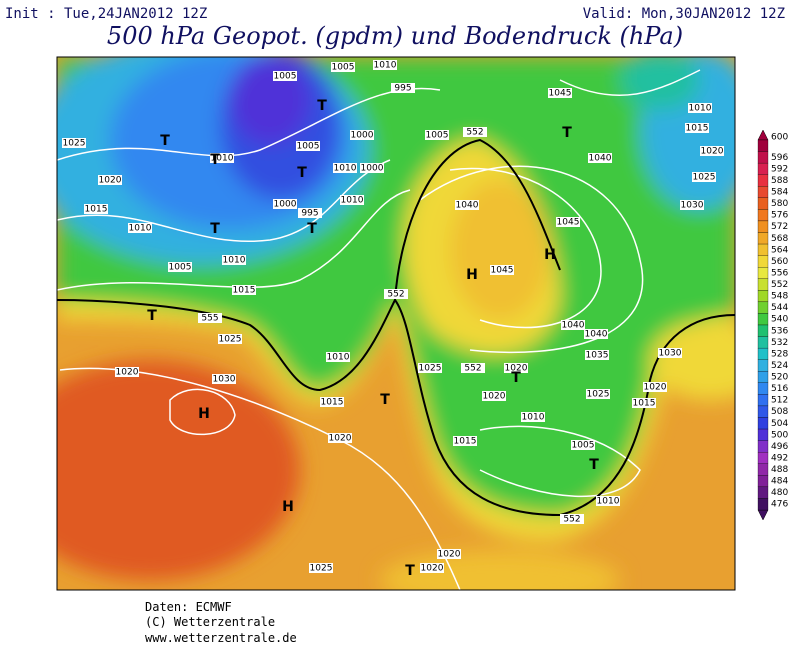 This screenshot has width=790, height=648. I want to click on isobar-label: 1045, so click(502, 271).